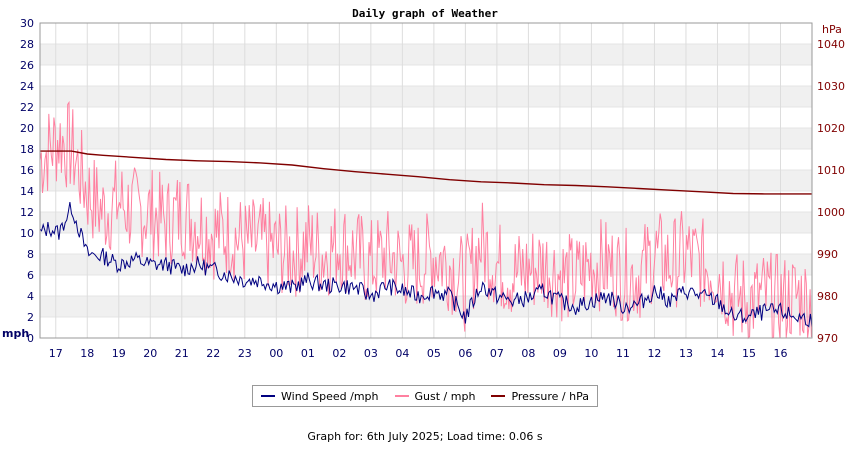 This screenshot has width=850, height=450. Describe the element at coordinates (27, 128) in the screenshot. I see `left-axis-tick-label: 20` at that location.